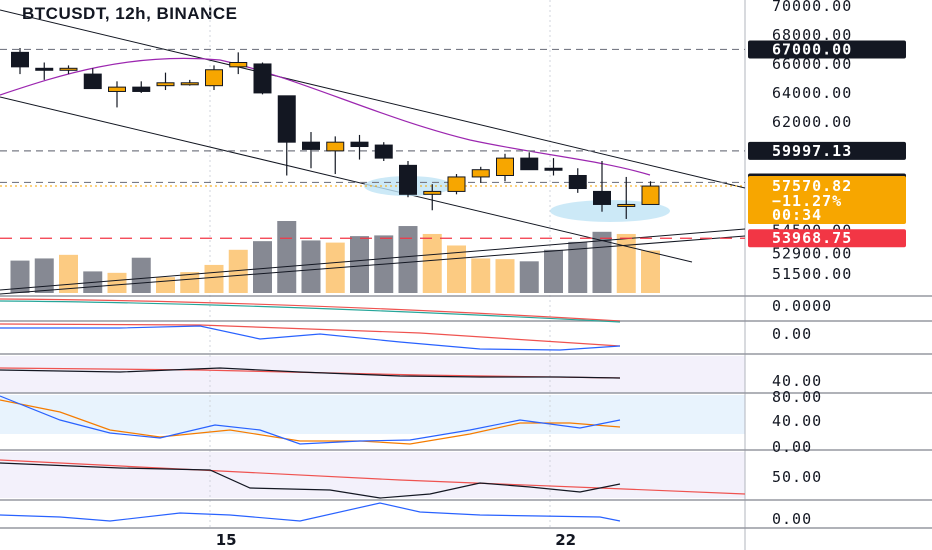 The height and width of the screenshot is (550, 932). What do you see at coordinates (812, 64) in the screenshot?
I see `price-tick-label: 66000.00` at bounding box center [812, 64].